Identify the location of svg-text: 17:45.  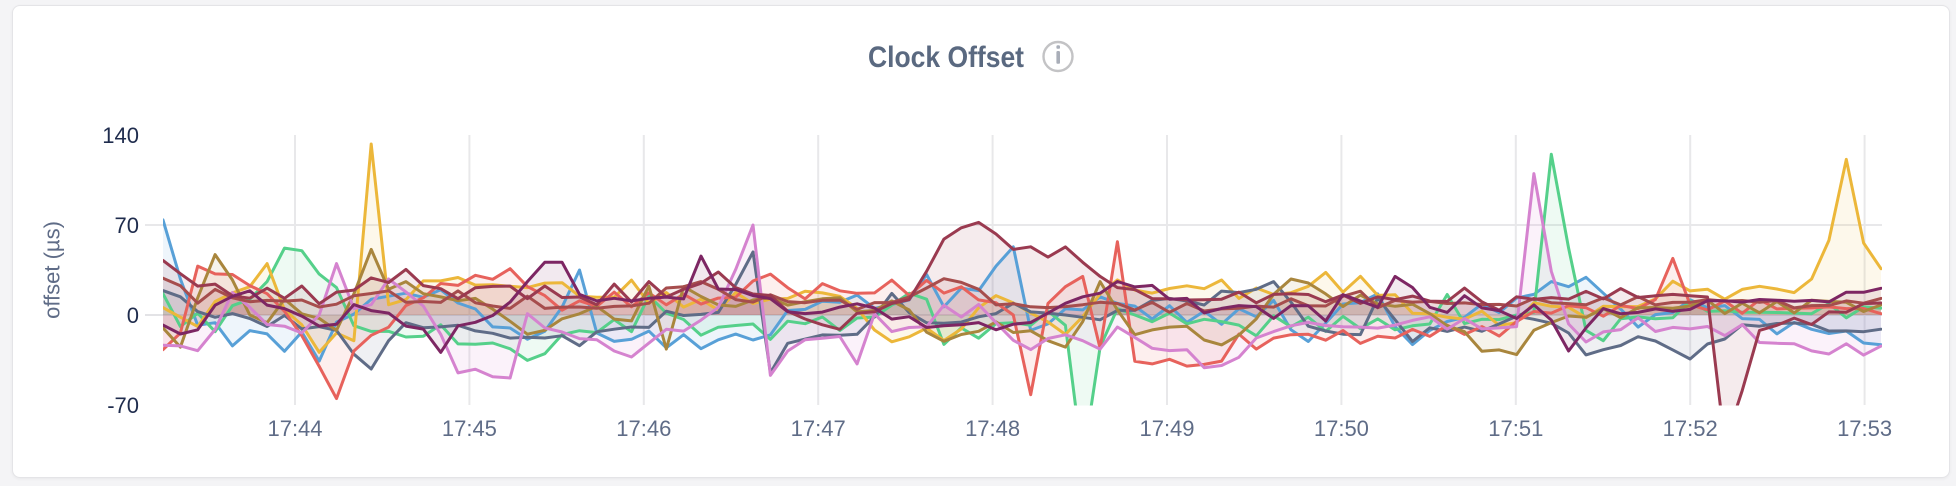
(469, 428).